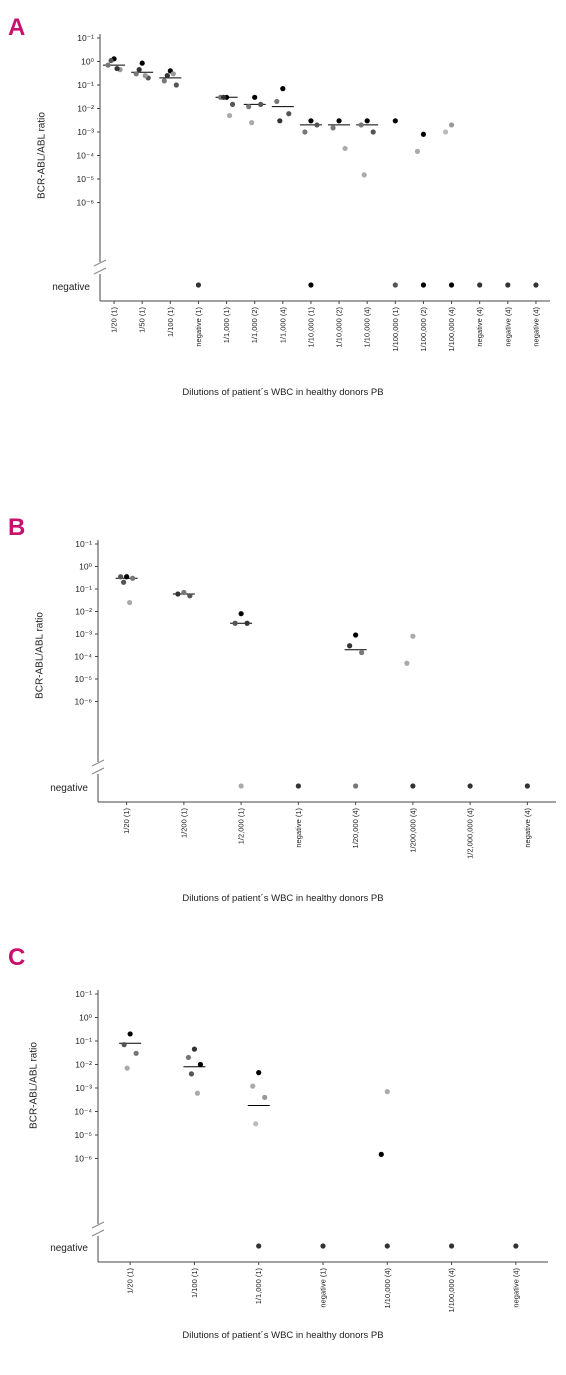 The image size is (566, 1375). What do you see at coordinates (194, 1283) in the screenshot?
I see `x-tick-label: 1/100 (1)` at bounding box center [194, 1283].